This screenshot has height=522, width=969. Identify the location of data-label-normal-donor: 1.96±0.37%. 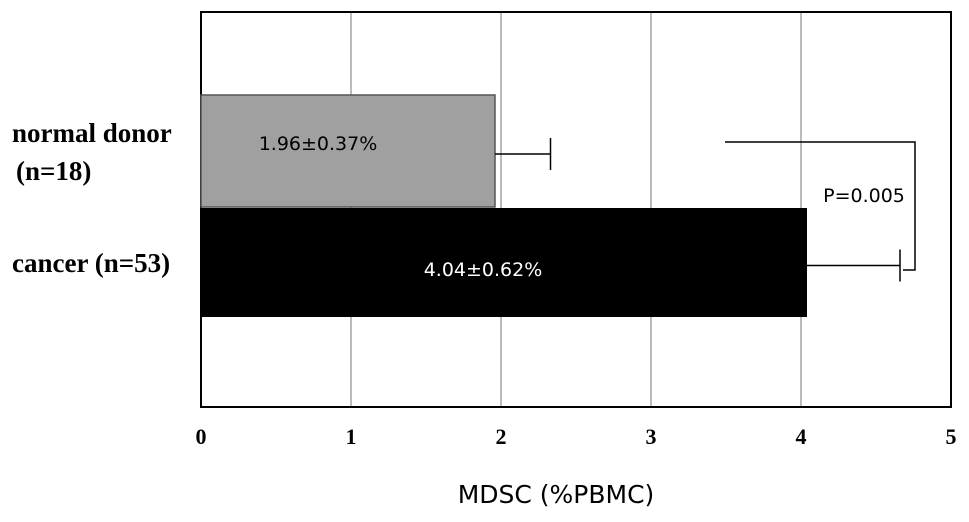
(318, 144).